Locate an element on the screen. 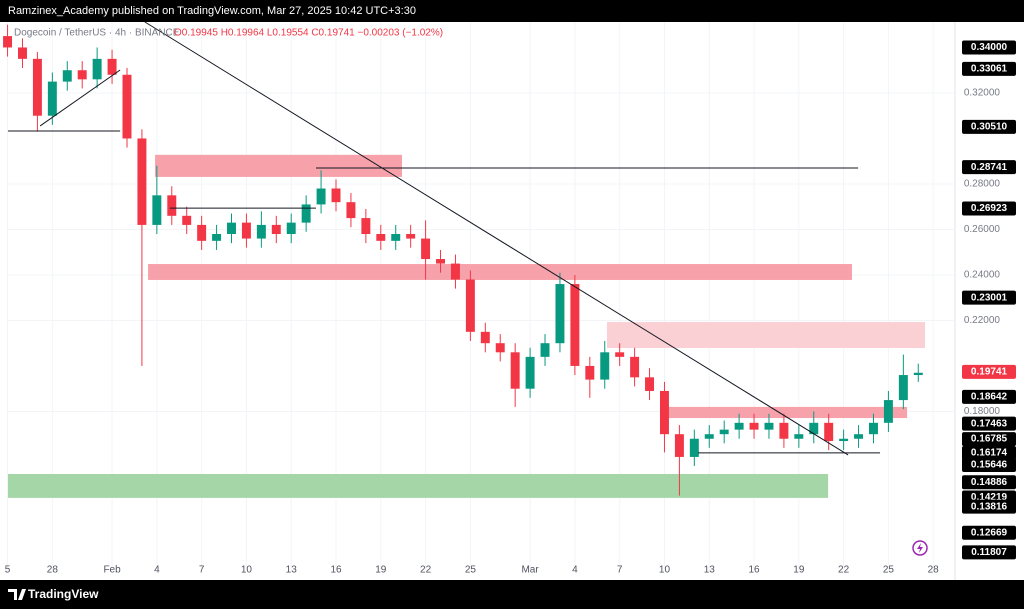  price-label: 0.30510 is located at coordinates (989, 127).